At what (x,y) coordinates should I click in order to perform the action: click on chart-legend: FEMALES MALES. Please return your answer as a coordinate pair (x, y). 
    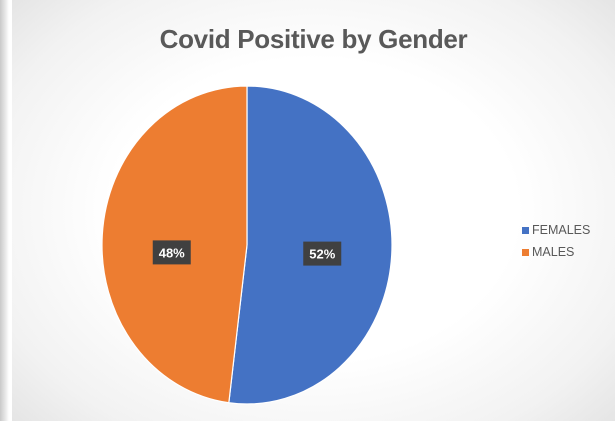
    Looking at the image, I should click on (556, 243).